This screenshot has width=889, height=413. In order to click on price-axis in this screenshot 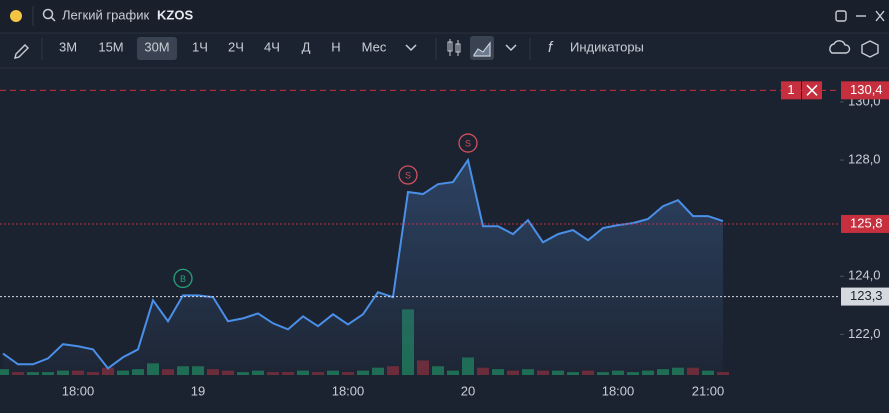, I will do `click(864, 238)`.